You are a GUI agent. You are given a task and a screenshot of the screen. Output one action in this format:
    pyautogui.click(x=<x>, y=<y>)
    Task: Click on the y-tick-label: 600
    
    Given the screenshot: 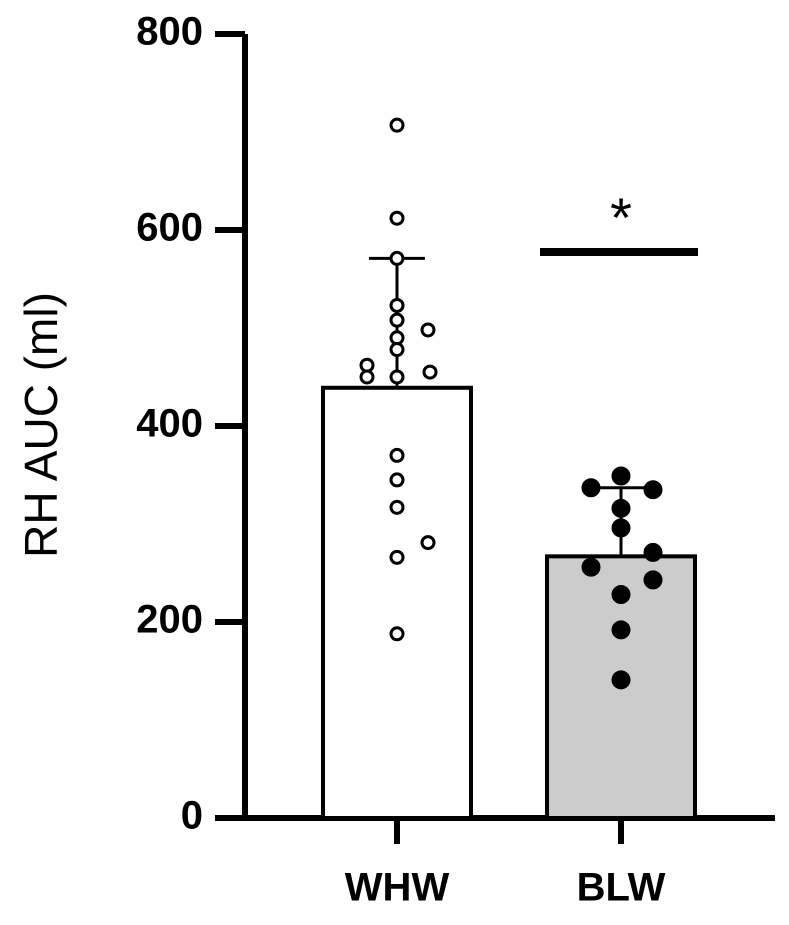 What is the action you would take?
    pyautogui.click(x=169, y=228)
    